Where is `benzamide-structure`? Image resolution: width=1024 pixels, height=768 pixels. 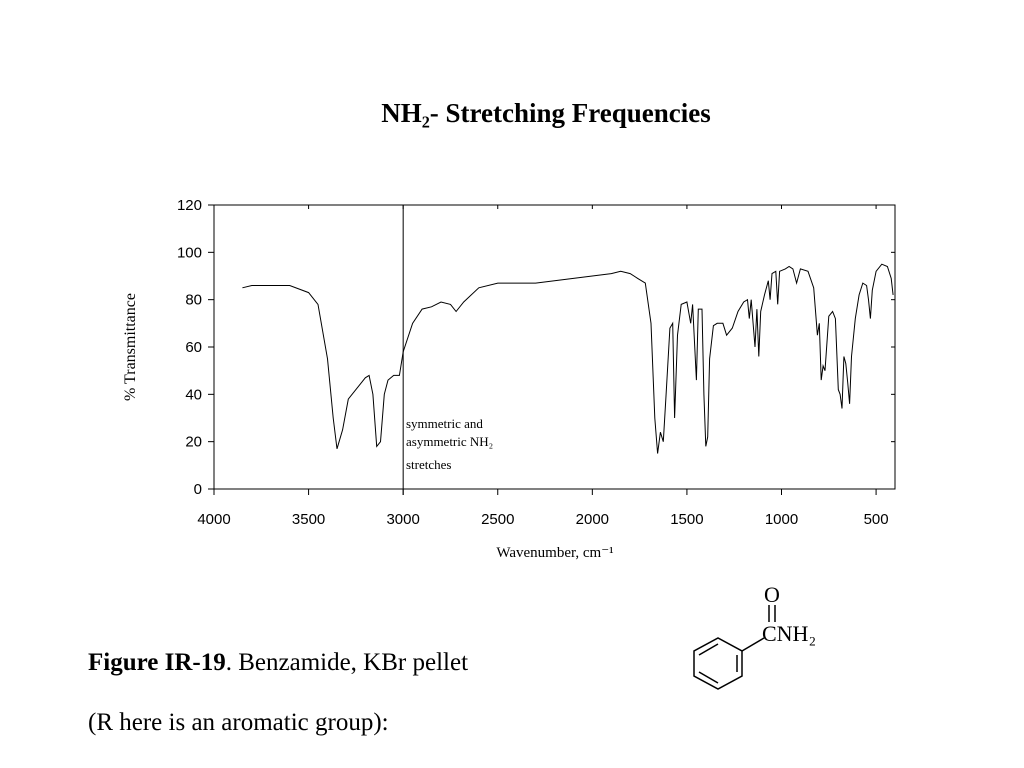 benzamide-structure is located at coordinates (734, 647).